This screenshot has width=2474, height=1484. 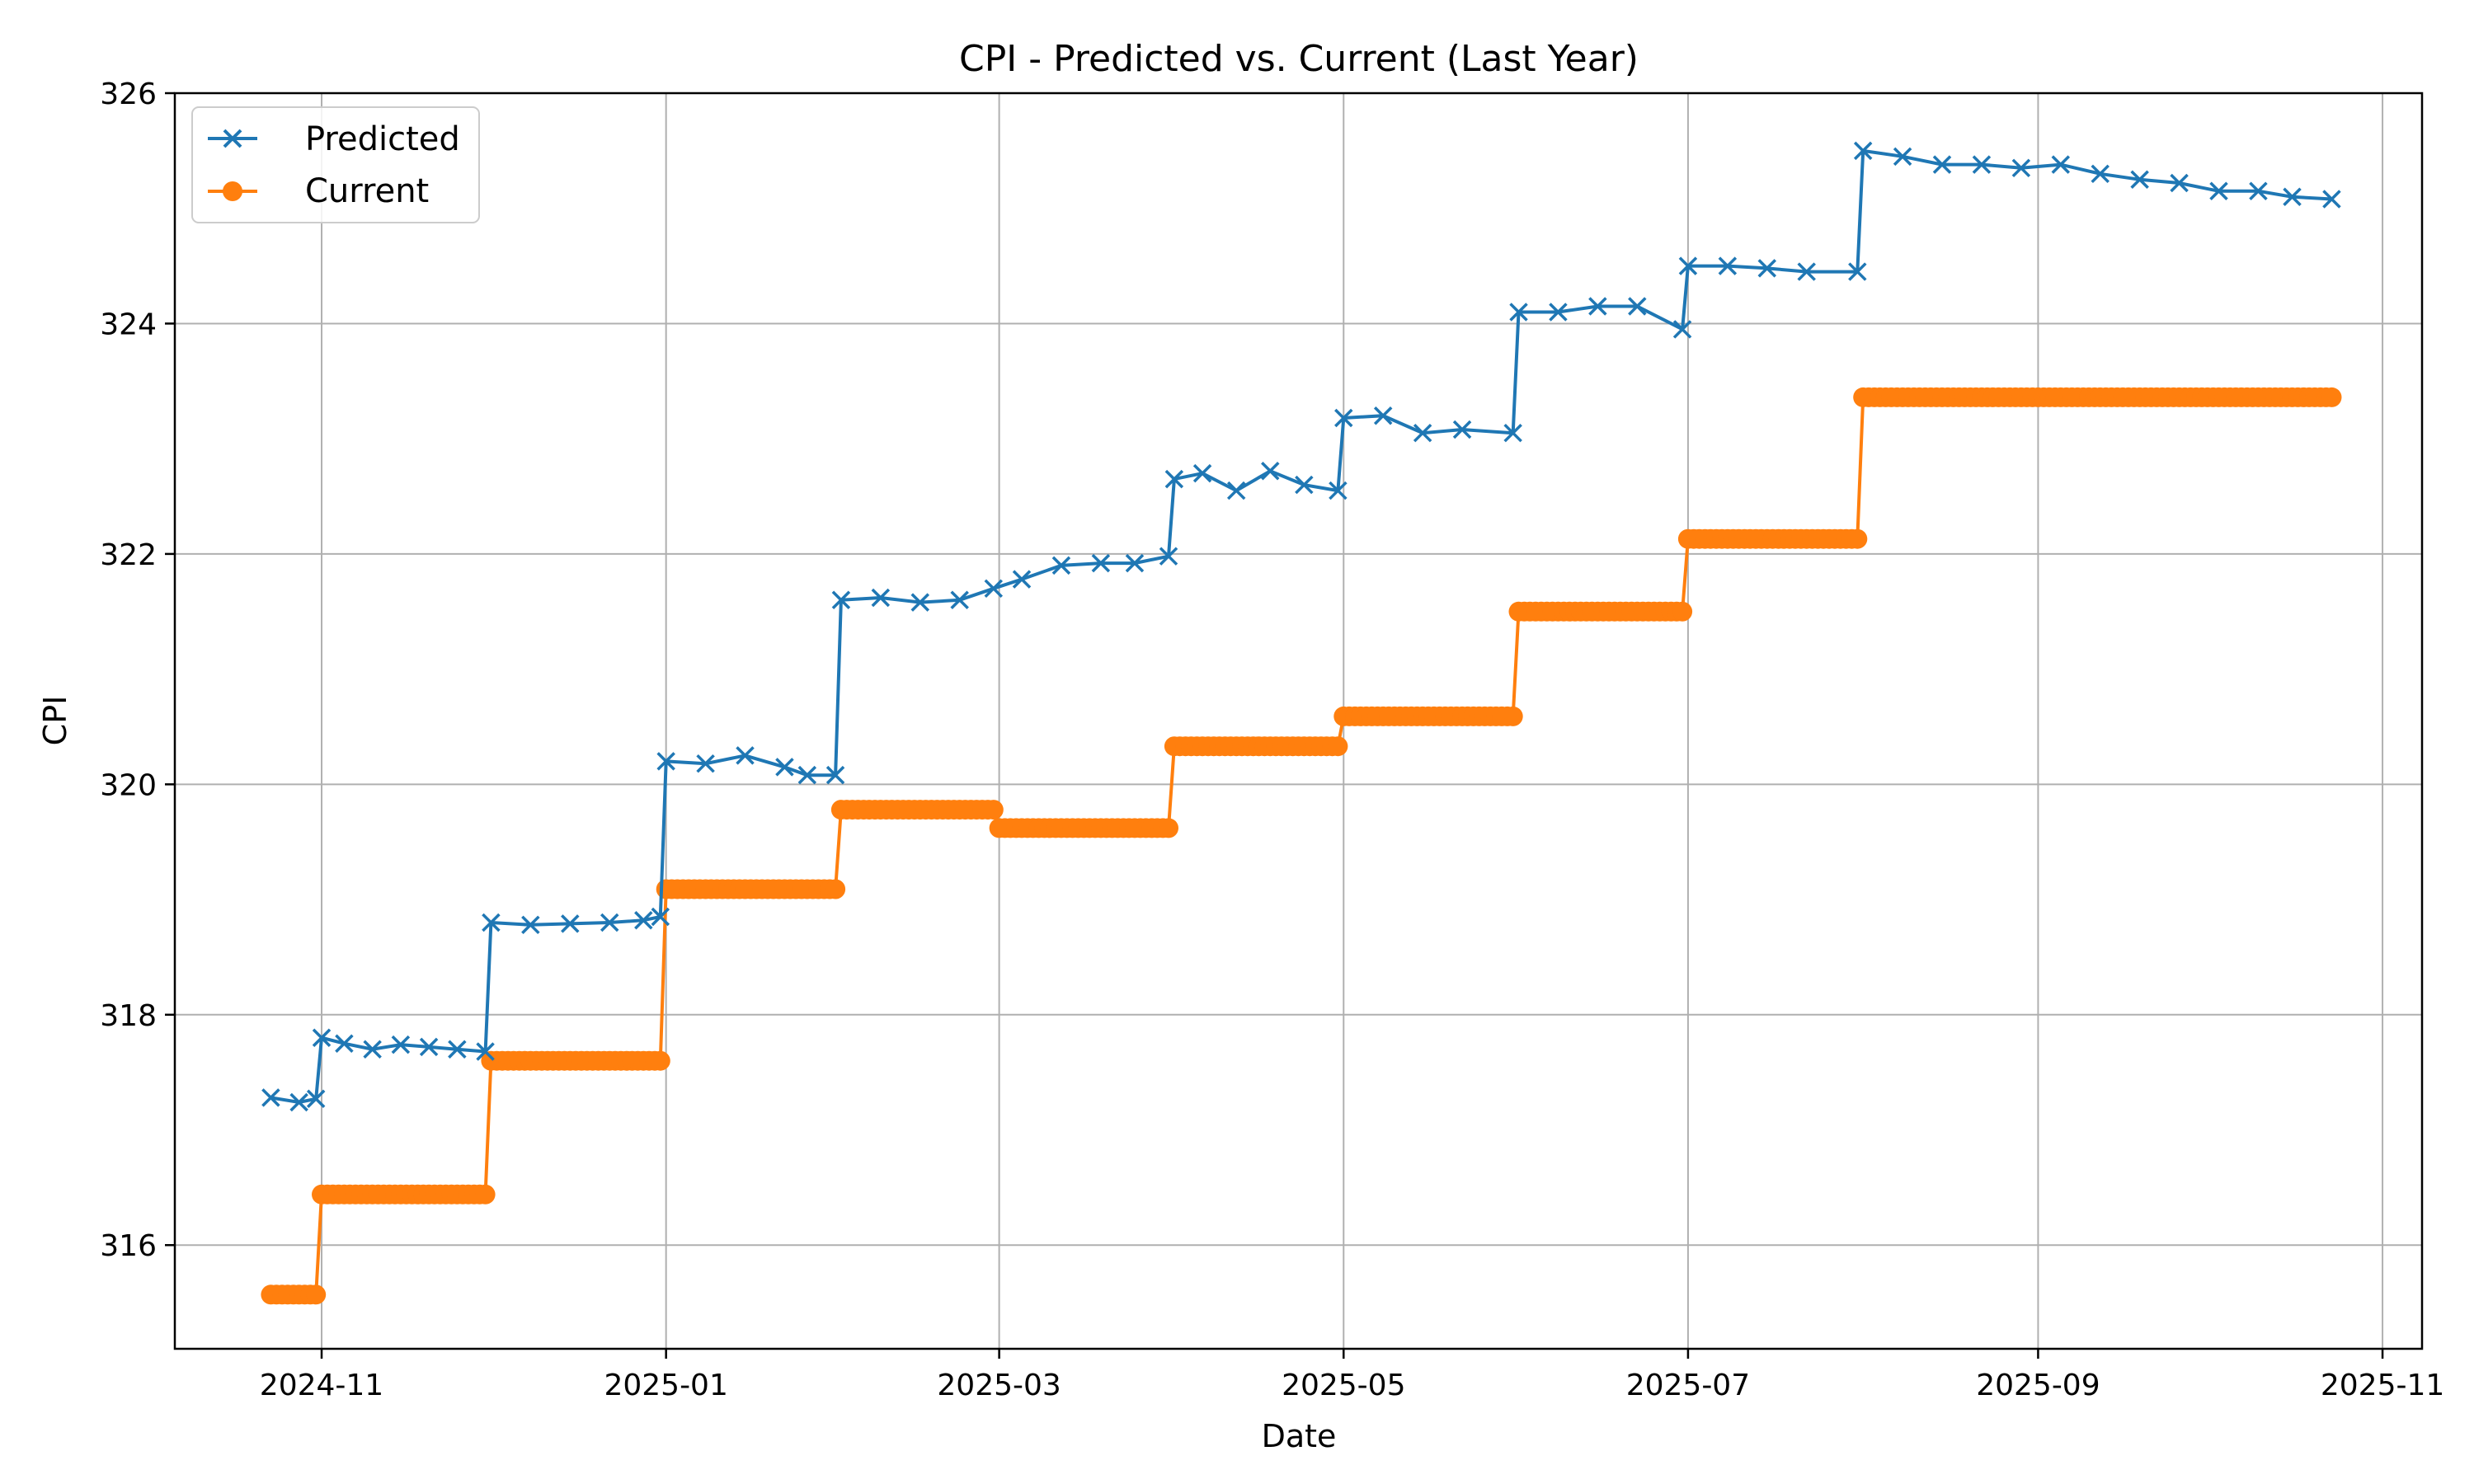 I want to click on x-axis-label: Date, so click(x=1299, y=1436).